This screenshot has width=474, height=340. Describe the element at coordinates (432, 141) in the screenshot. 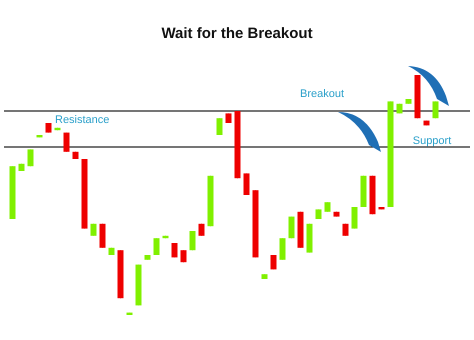

I see `annotation: Support` at that location.